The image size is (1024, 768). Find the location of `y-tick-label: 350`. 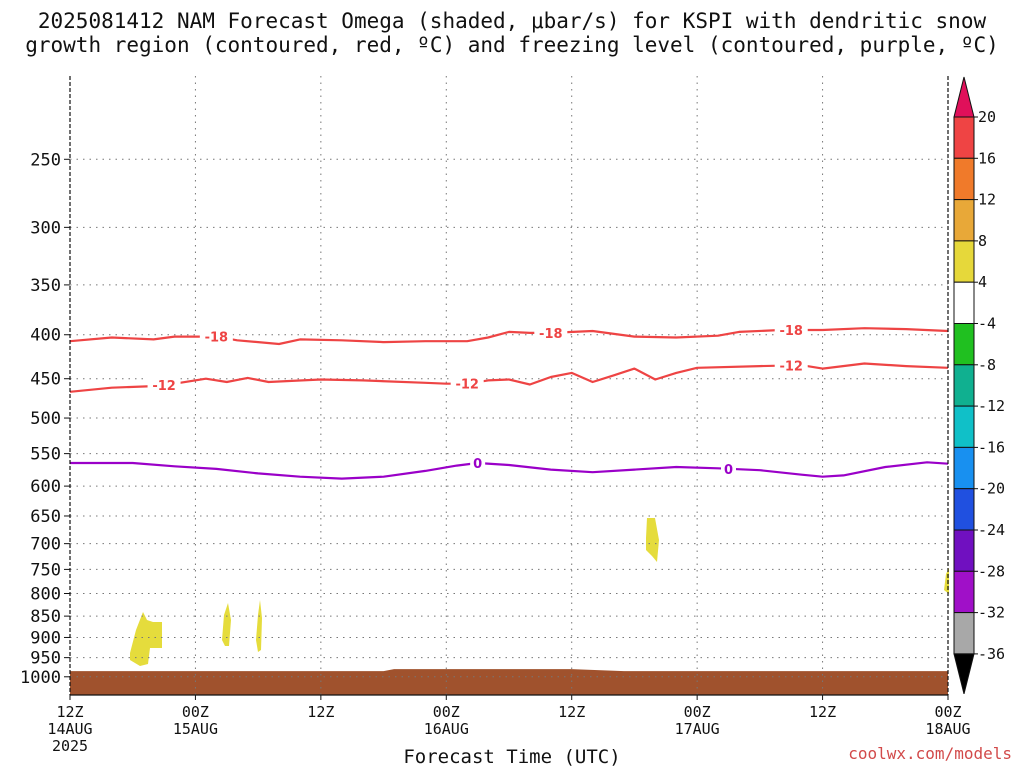

y-tick-label: 350 is located at coordinates (45, 286).